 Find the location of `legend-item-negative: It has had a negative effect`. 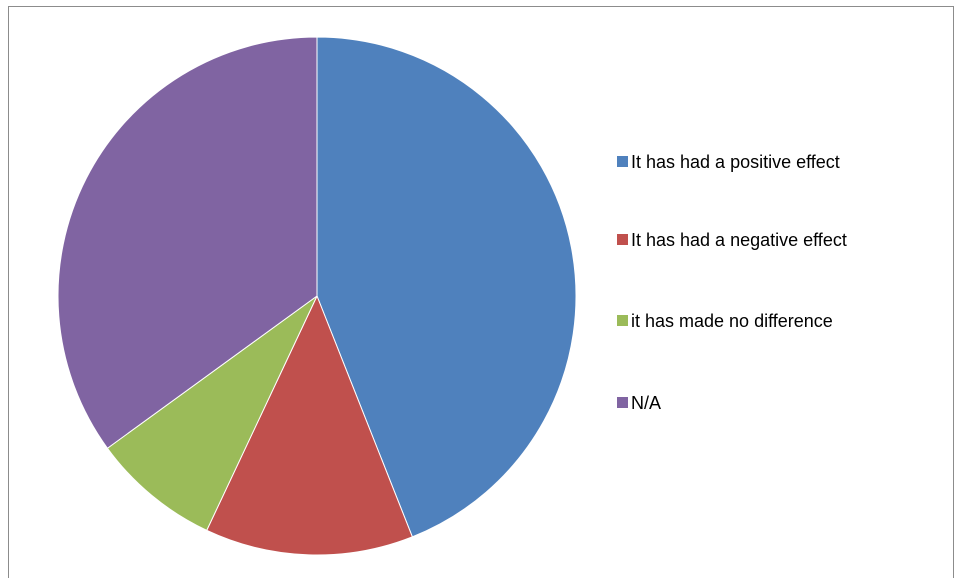

legend-item-negative: It has had a negative effect is located at coordinates (751, 240).